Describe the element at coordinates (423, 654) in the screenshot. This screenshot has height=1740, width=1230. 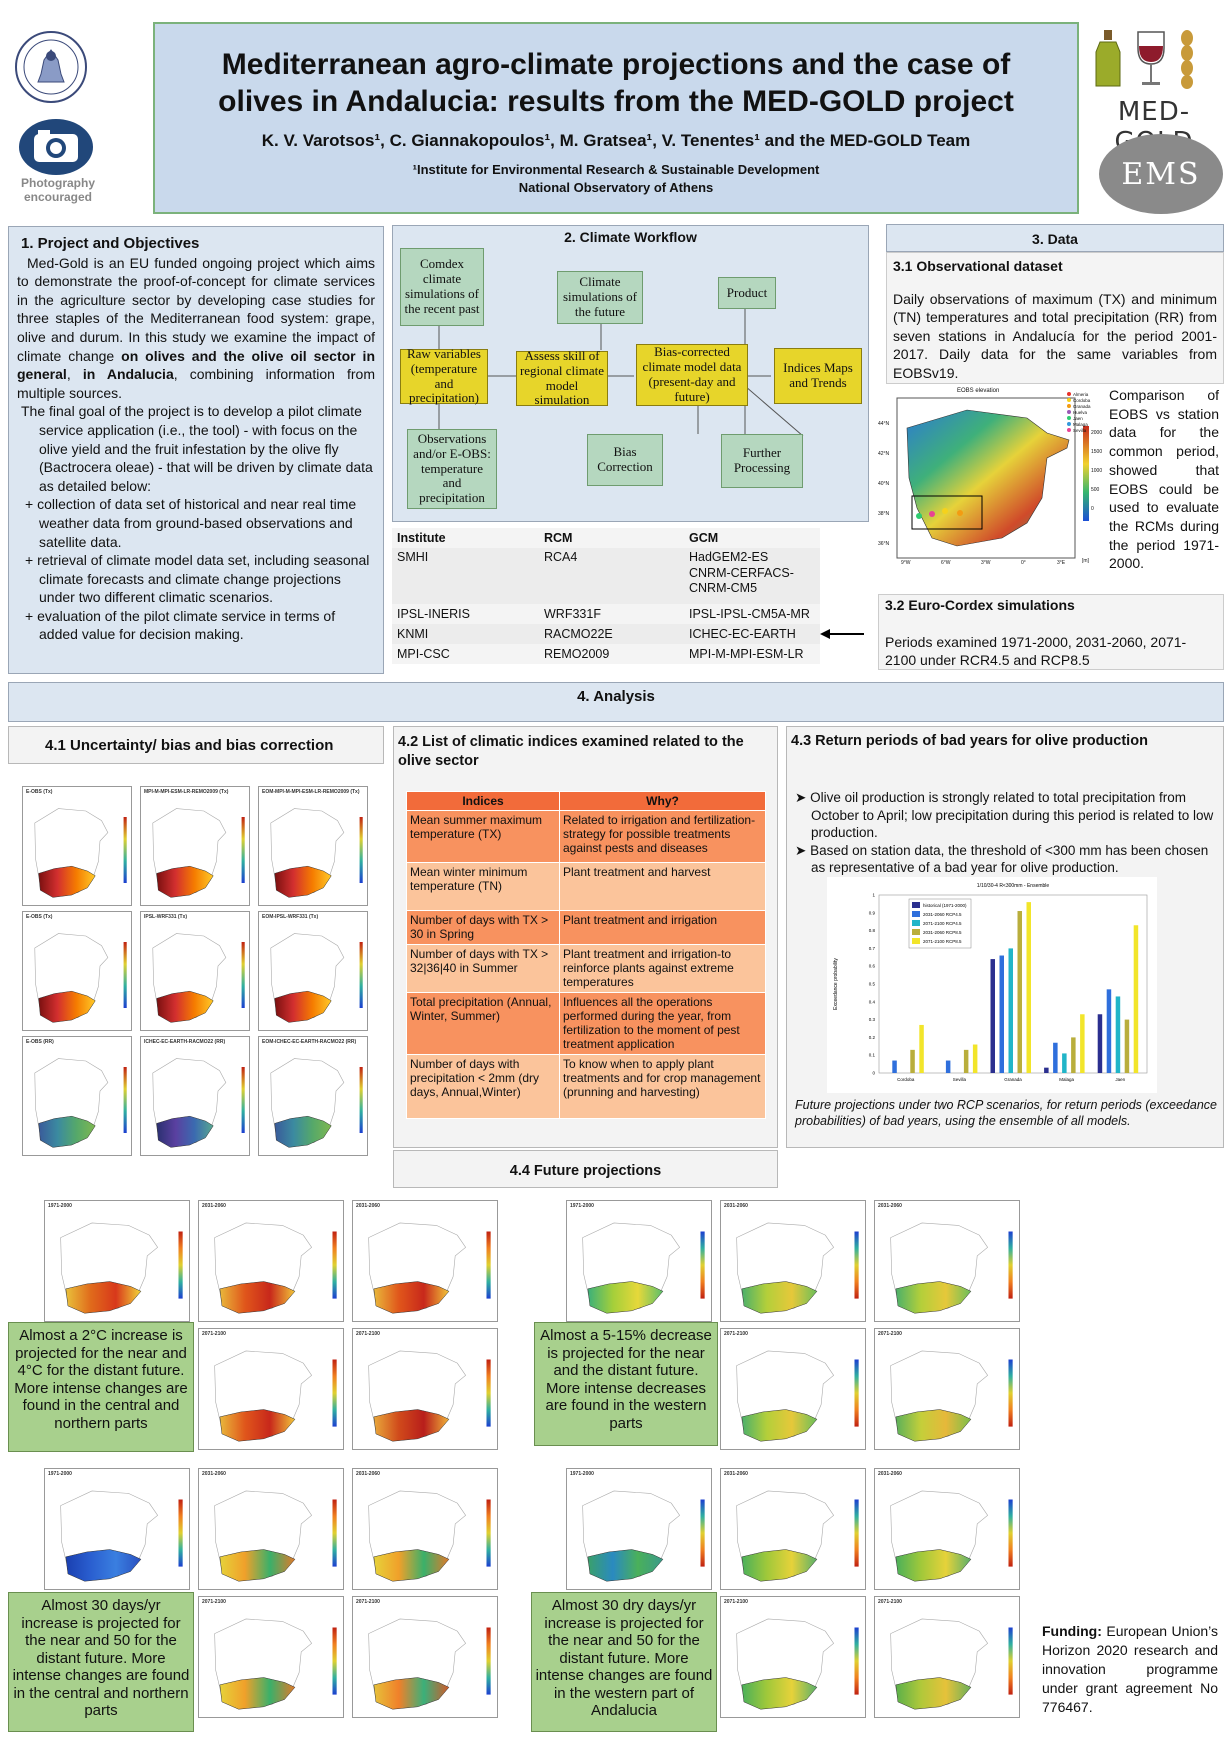
I see `table-cell: MPI-CSC` at that location.